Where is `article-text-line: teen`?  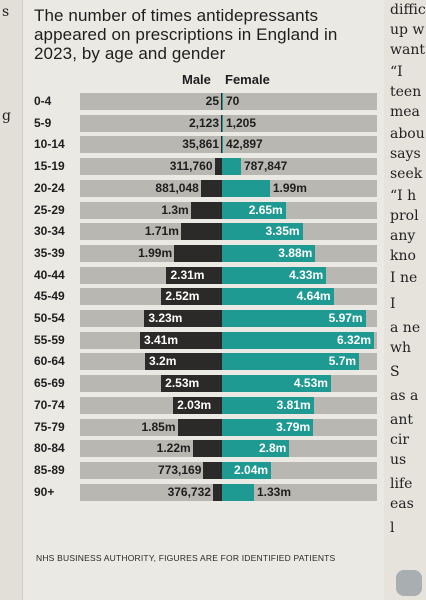
article-text-line: teen is located at coordinates (406, 92).